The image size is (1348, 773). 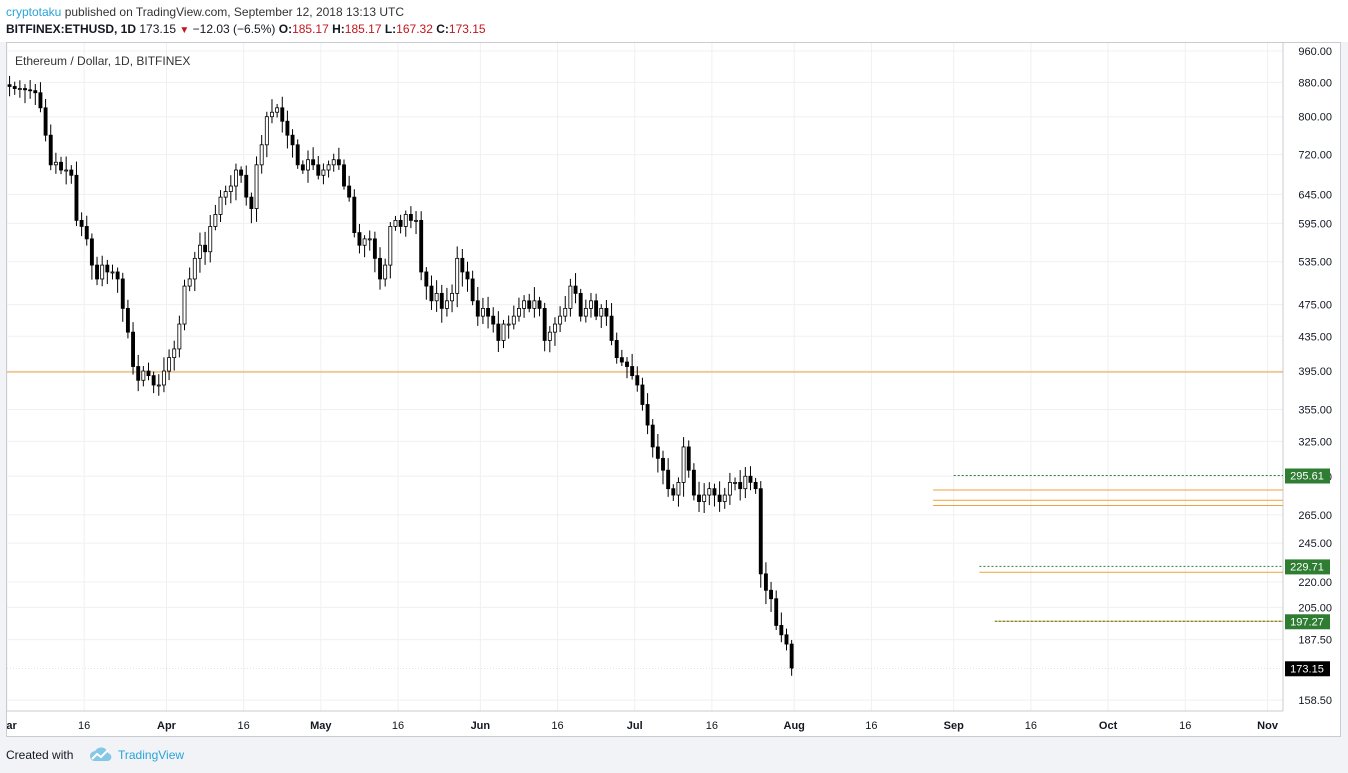 I want to click on tradingview-cloud-icon, so click(x=101, y=755).